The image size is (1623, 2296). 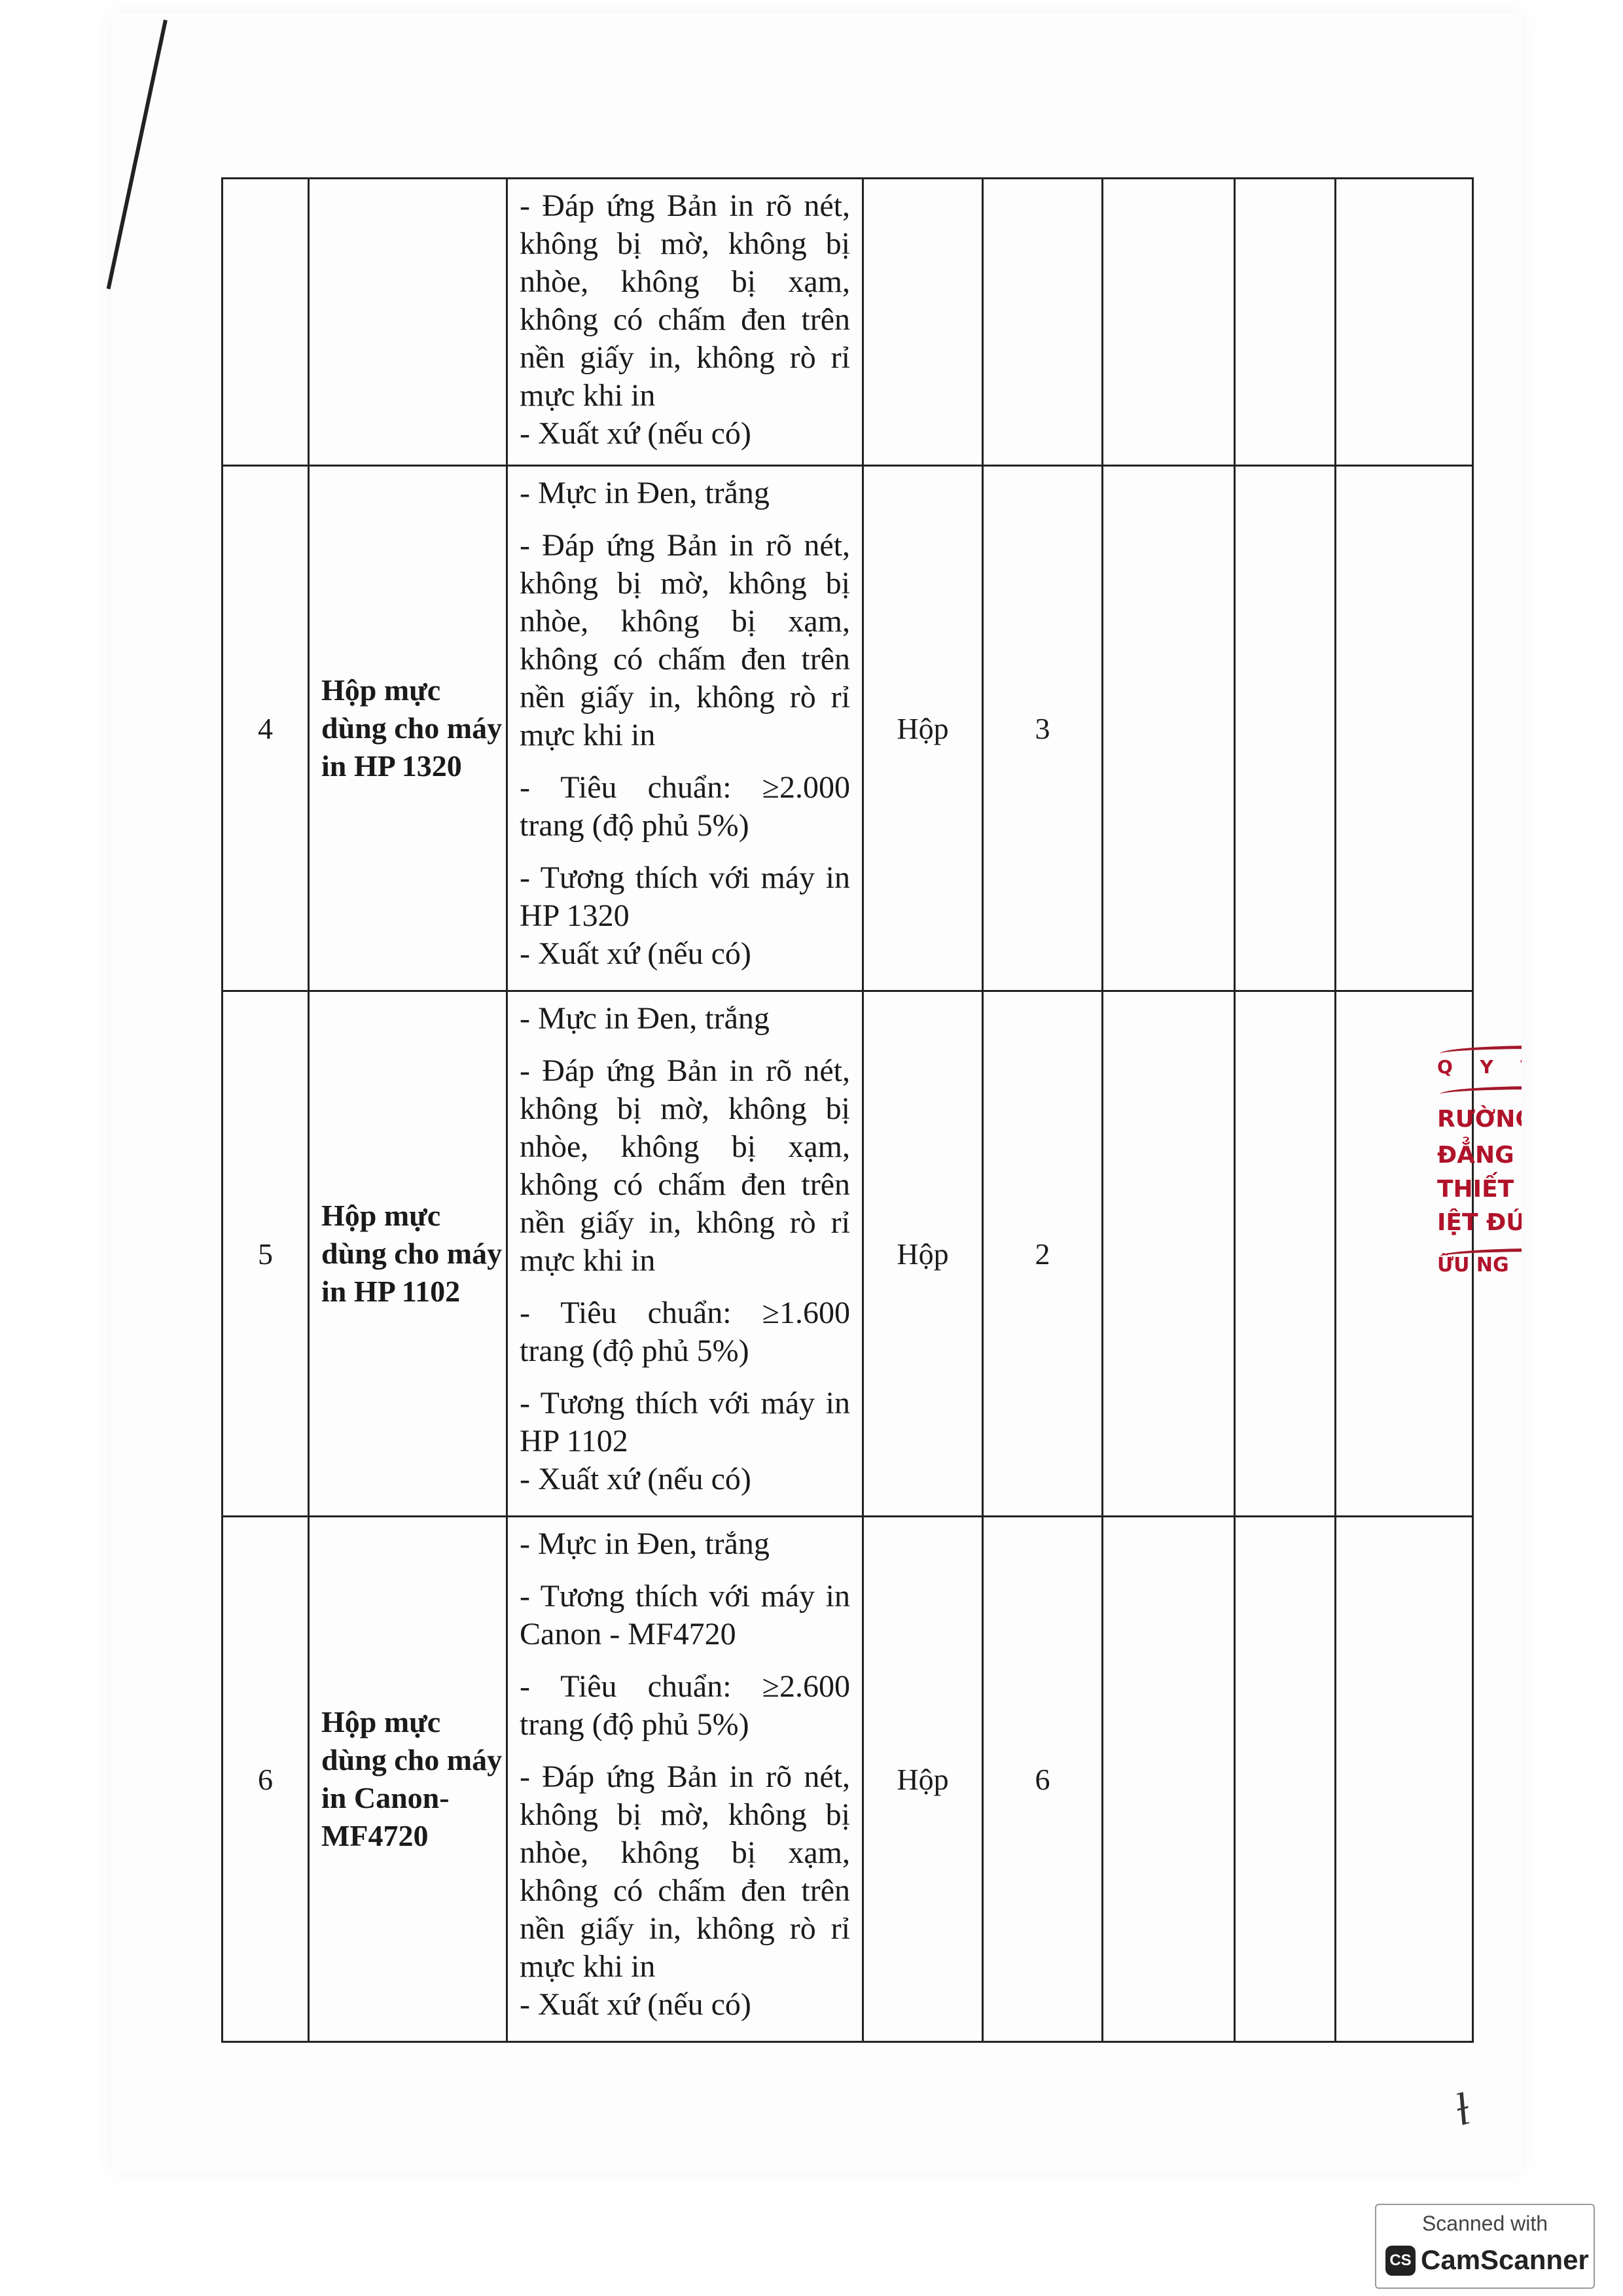 What do you see at coordinates (1485, 2224) in the screenshot?
I see `watermark-caption: Scanned with` at bounding box center [1485, 2224].